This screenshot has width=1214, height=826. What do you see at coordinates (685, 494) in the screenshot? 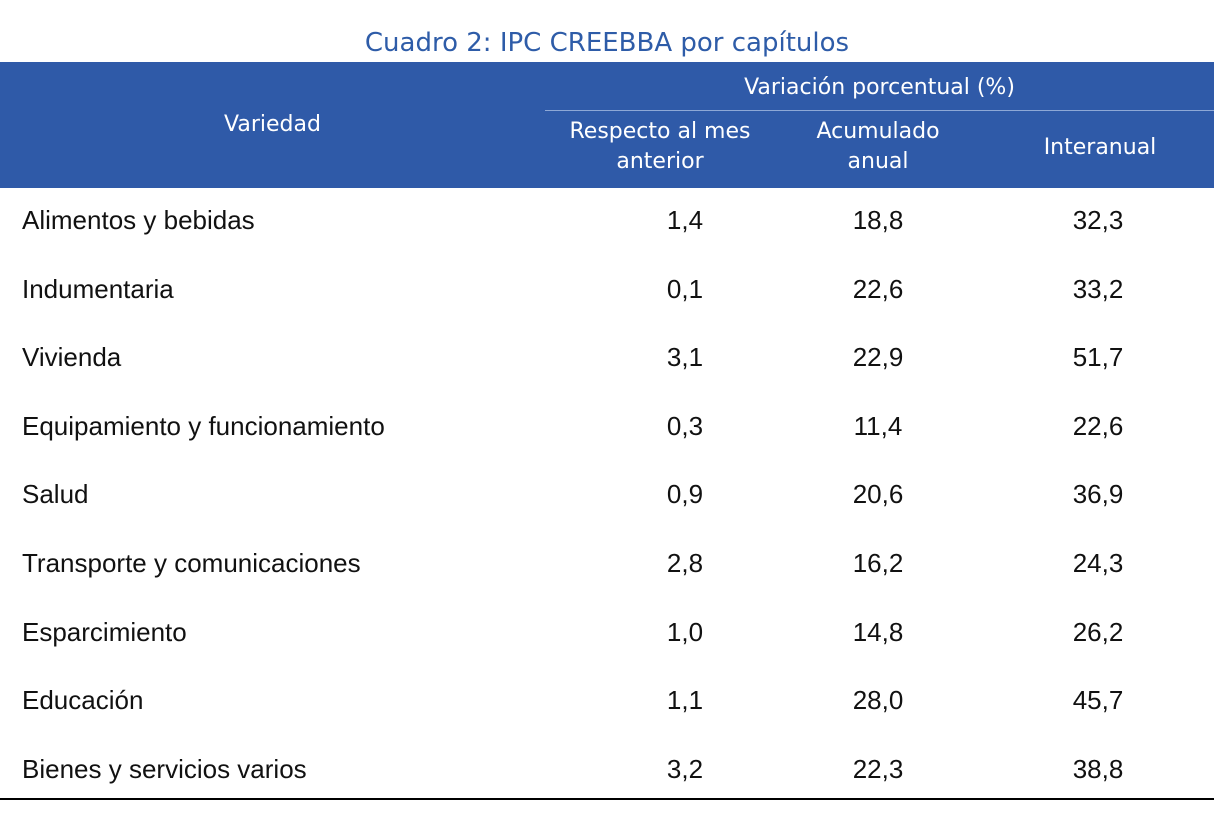
I see `cell-value: 0,9` at bounding box center [685, 494].